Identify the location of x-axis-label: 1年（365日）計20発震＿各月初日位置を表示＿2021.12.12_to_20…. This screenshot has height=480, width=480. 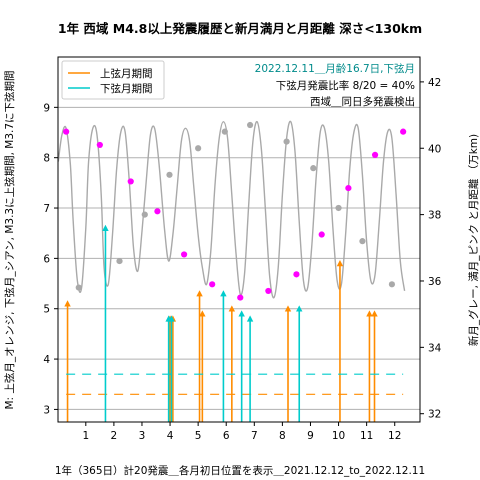
(240, 470).